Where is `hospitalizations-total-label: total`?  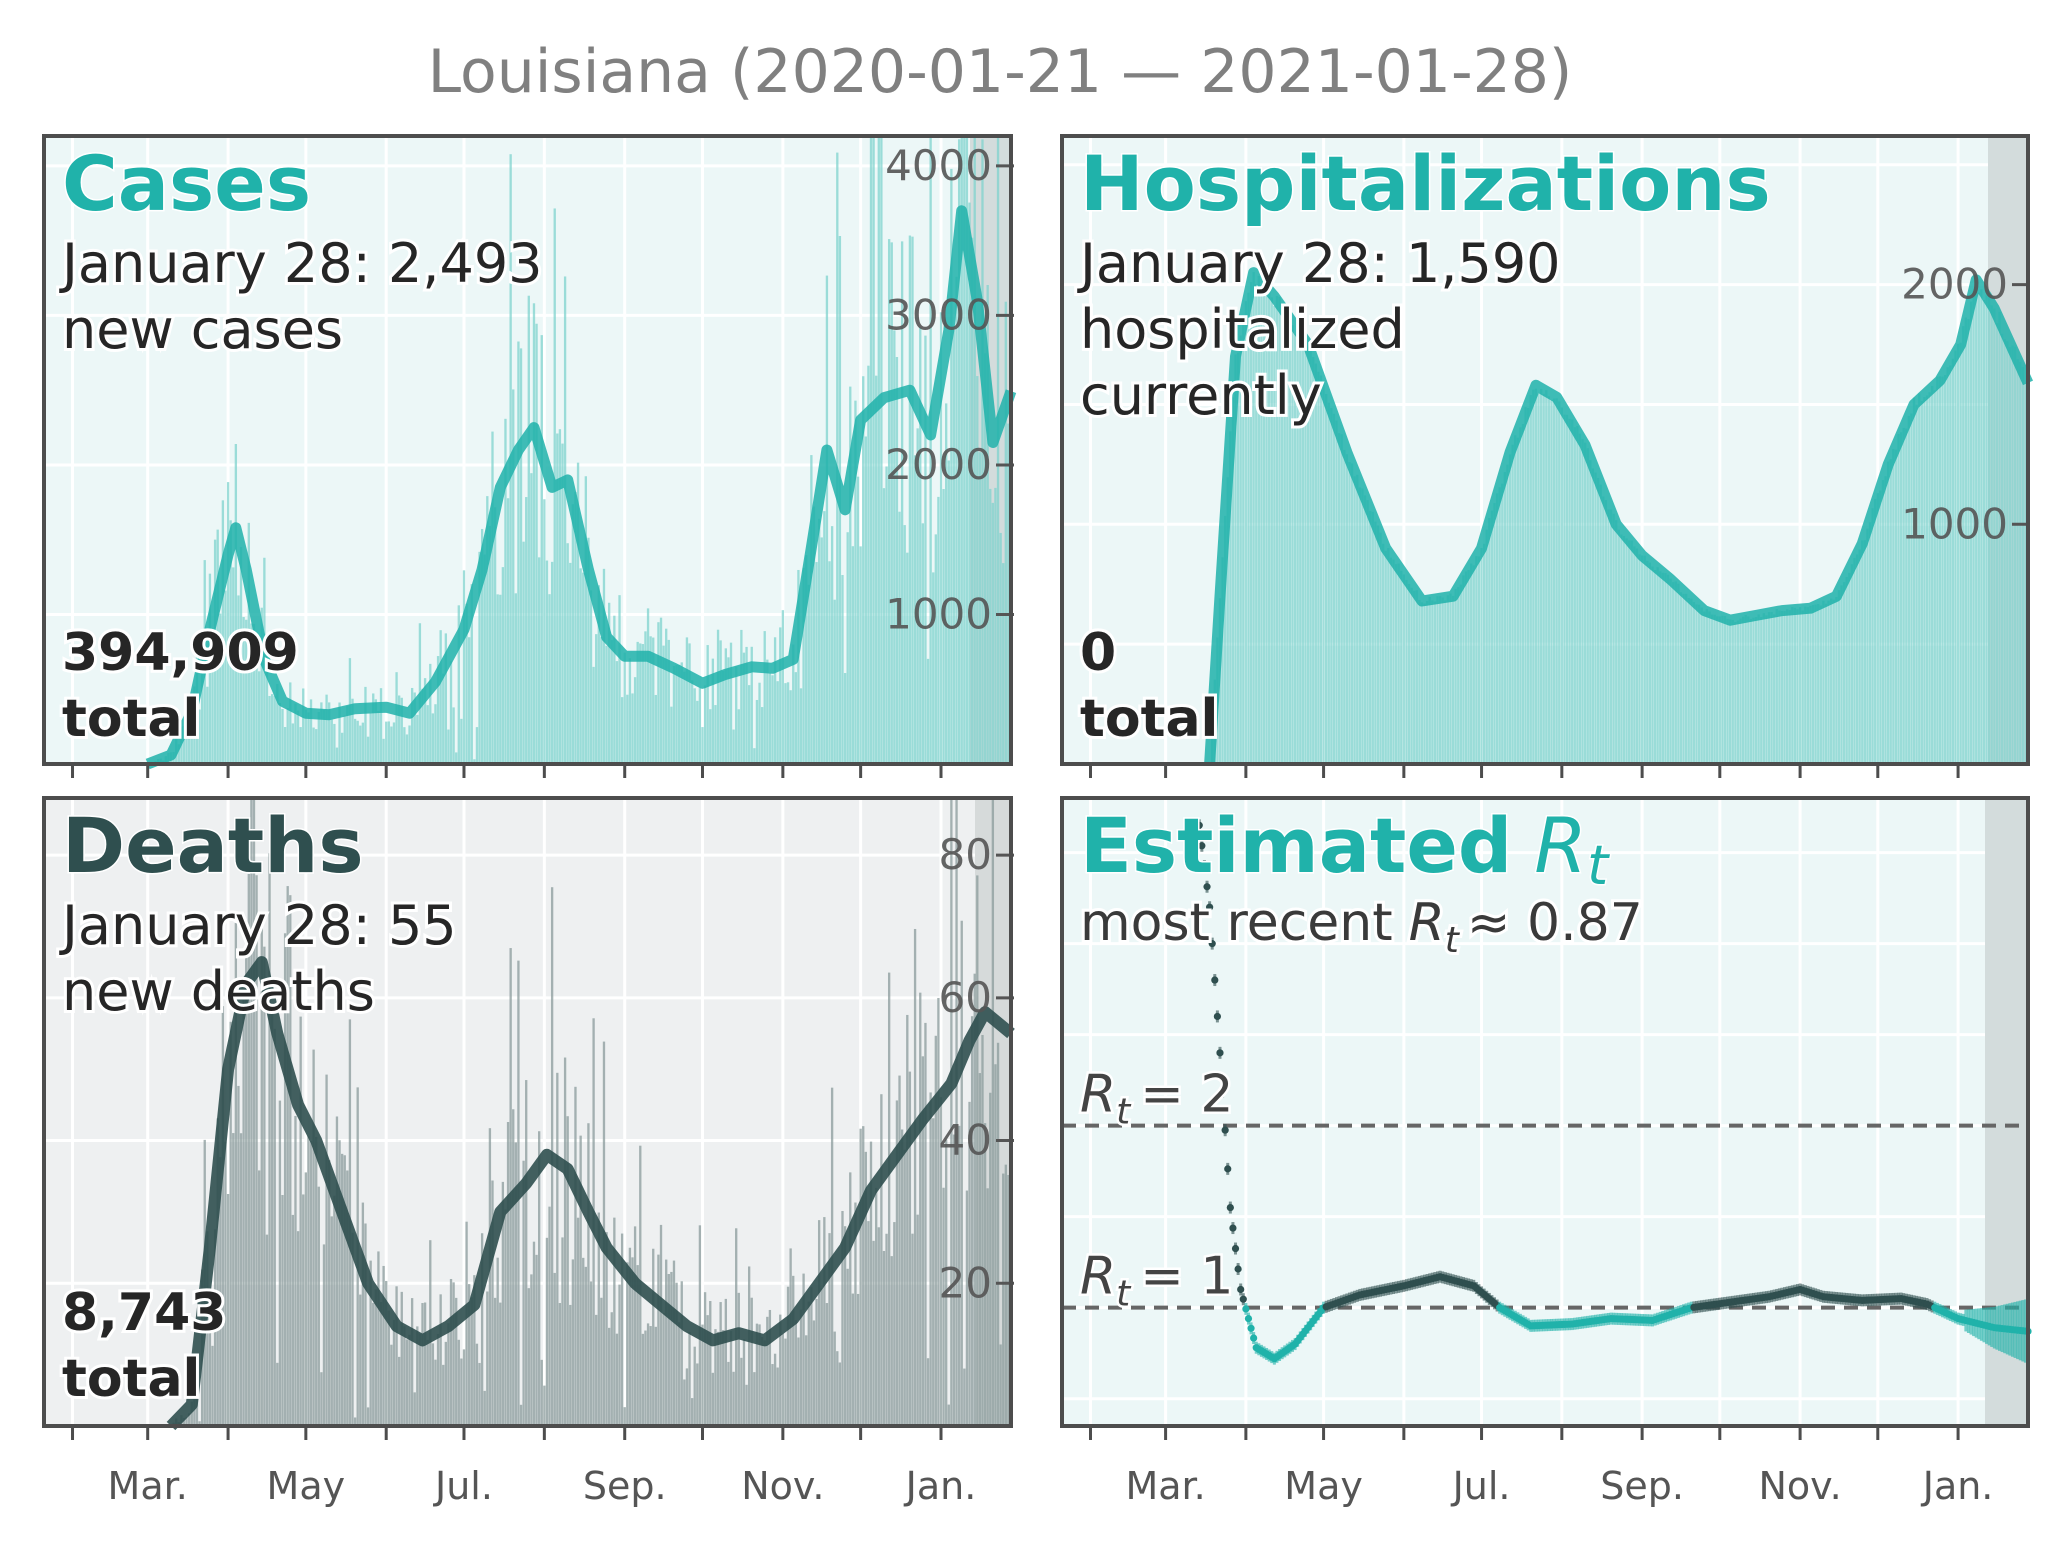 hospitalizations-total-label: total is located at coordinates (1149, 719).